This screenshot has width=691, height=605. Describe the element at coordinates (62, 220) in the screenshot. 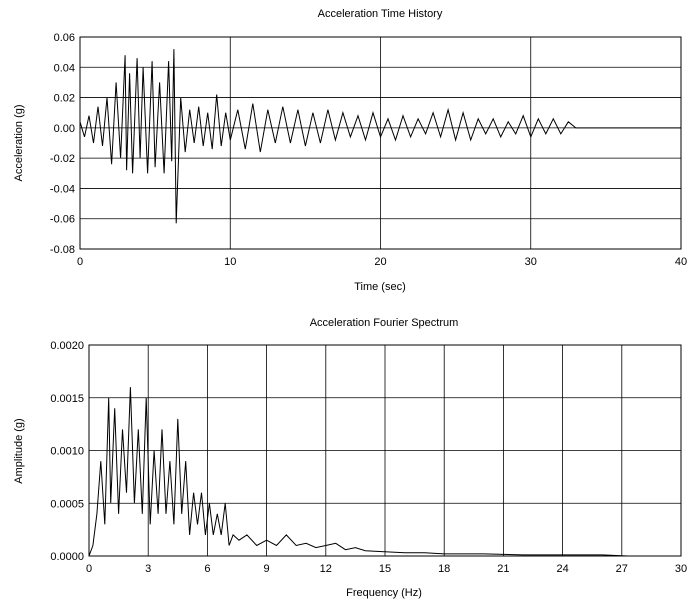

I see `y-tick-label: -0.06` at that location.